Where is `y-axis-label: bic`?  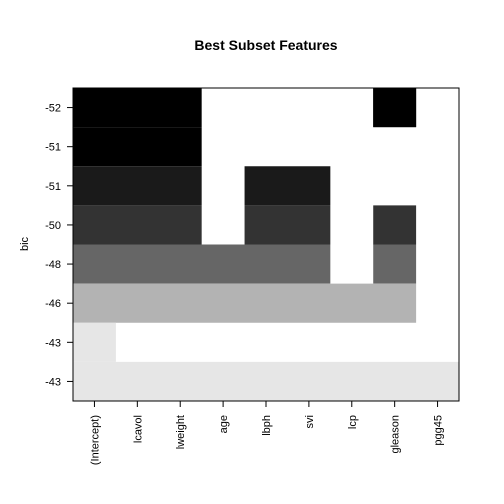
y-axis-label: bic is located at coordinates (25, 243).